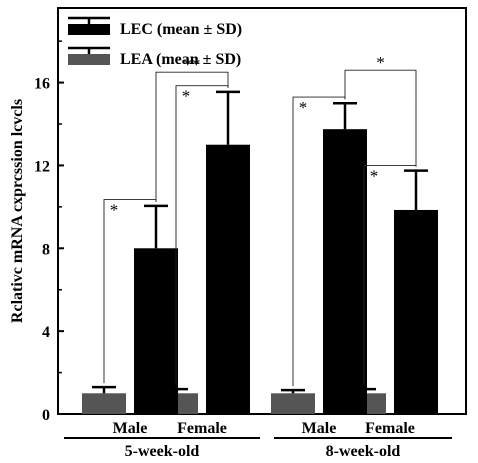 The height and width of the screenshot is (463, 478). I want to click on x-axis: Male Female Male Female 5-week-old 8-week-old, so click(258, 440).